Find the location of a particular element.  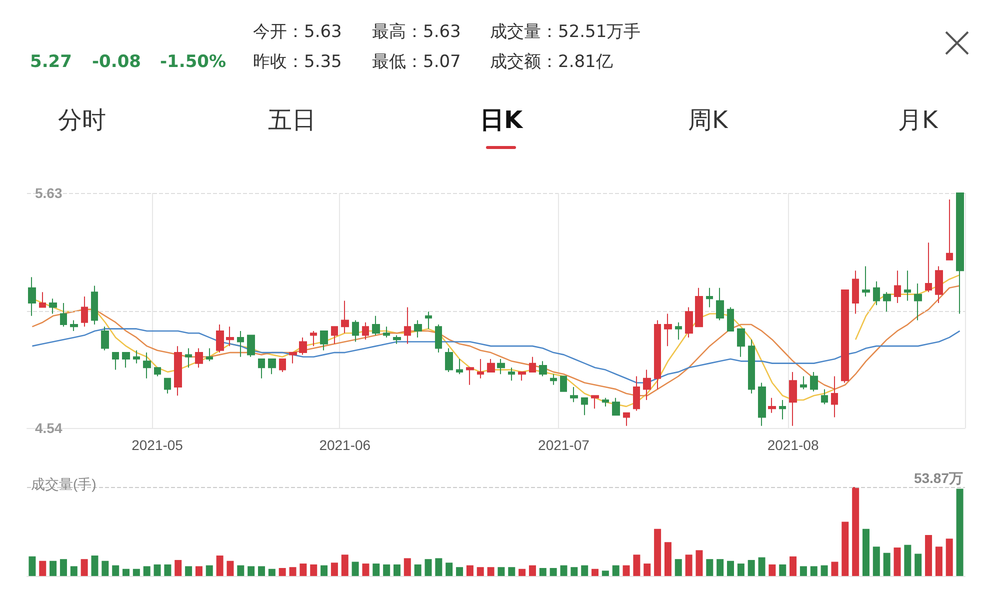

text: -1.50% is located at coordinates (193, 62).